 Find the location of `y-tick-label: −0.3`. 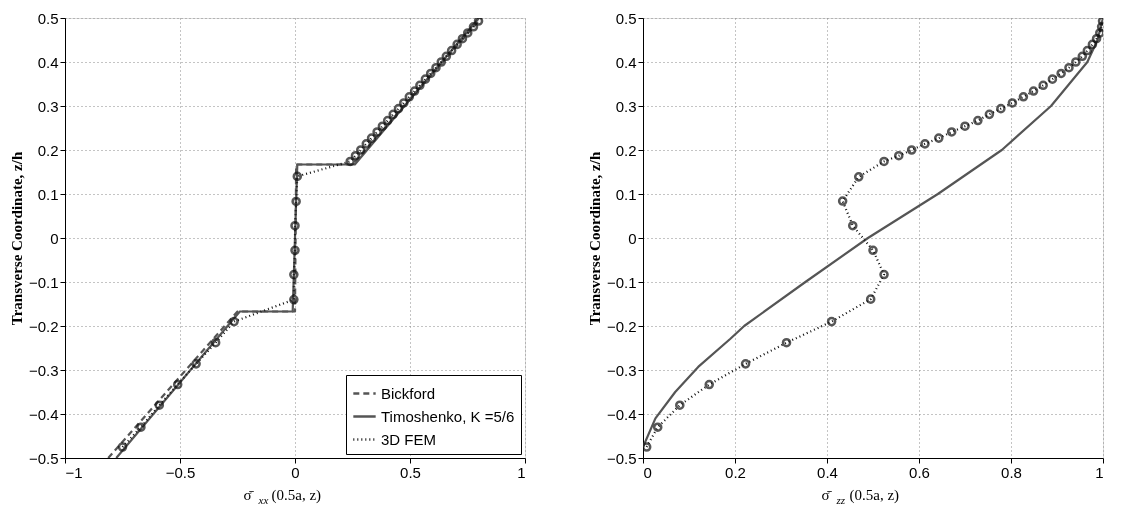

y-tick-label: −0.3 is located at coordinates (621, 370).